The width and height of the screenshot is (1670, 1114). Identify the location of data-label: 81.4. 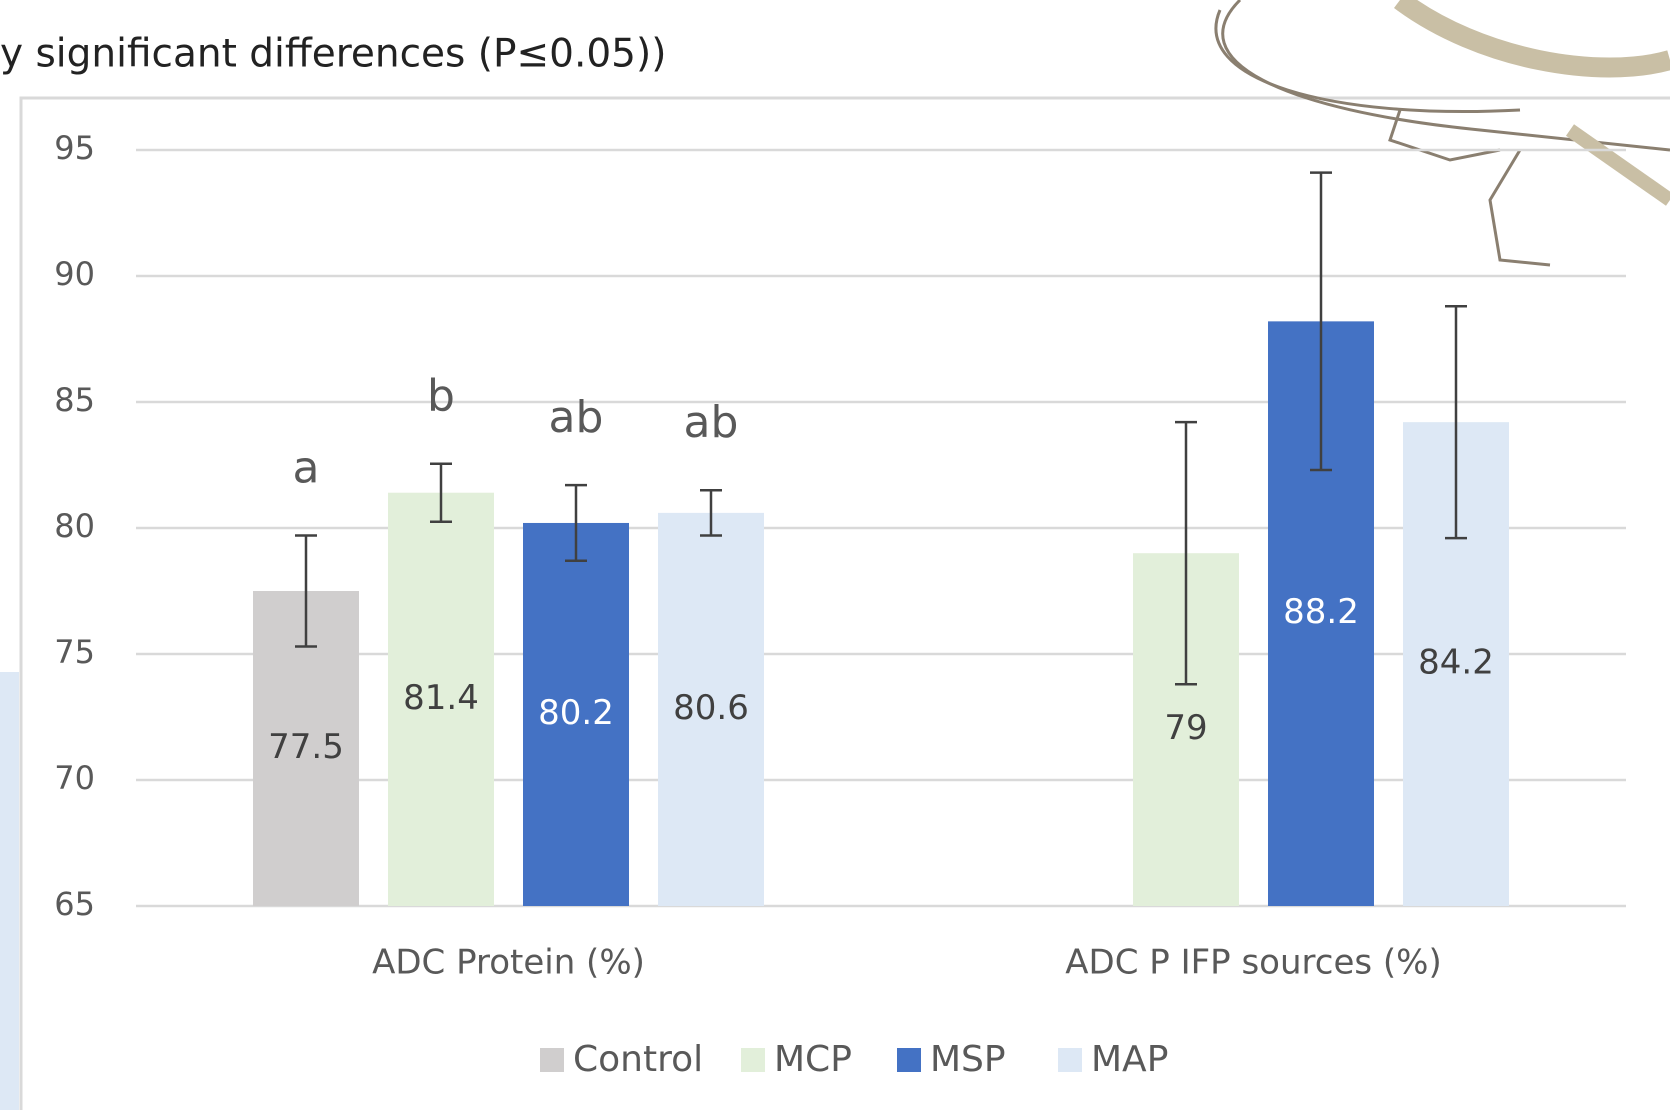
(441, 698).